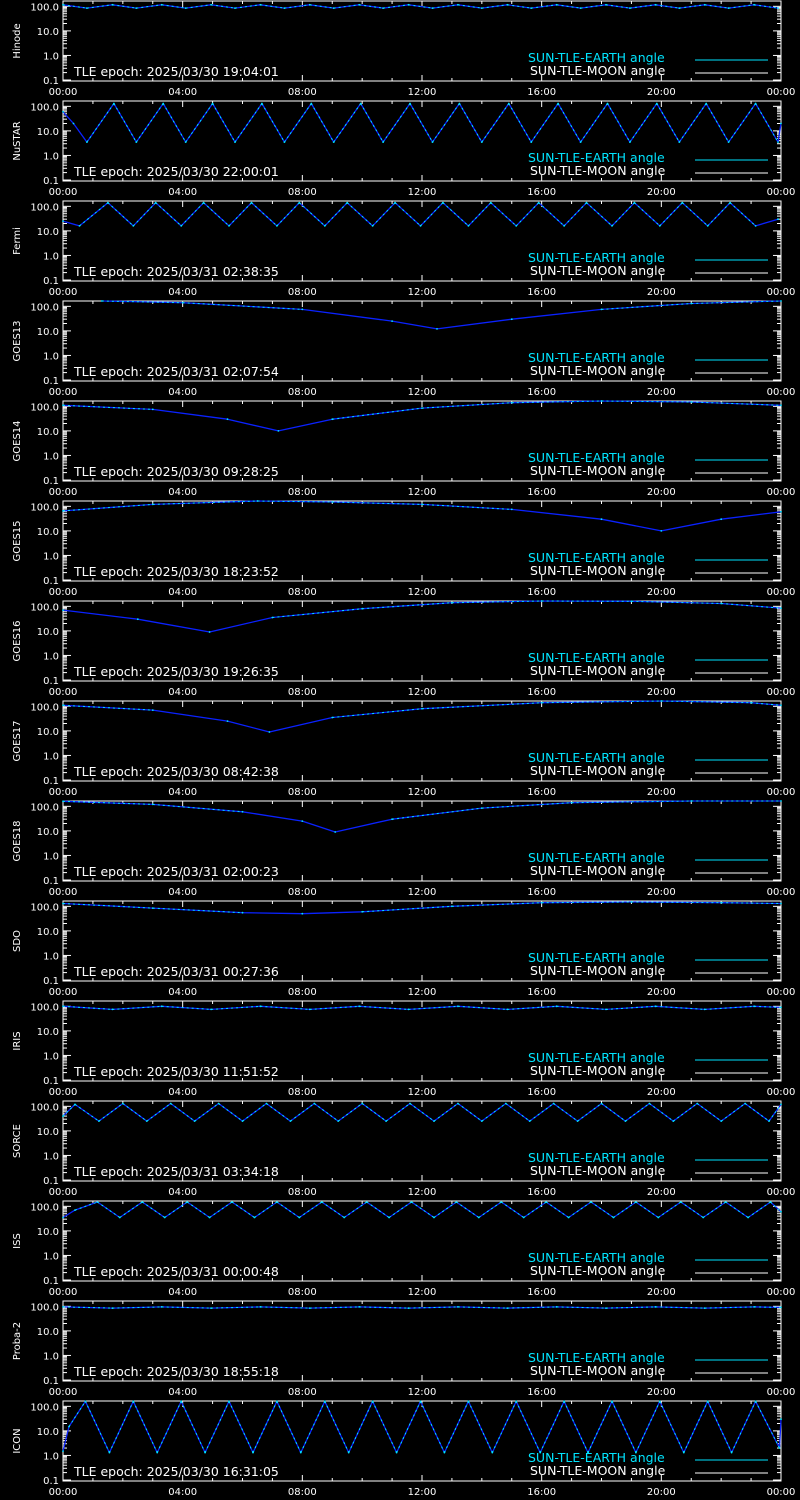 The image size is (800, 1500). Describe the element at coordinates (17, 140) in the screenshot. I see `satellite-label: NuSTAR` at that location.